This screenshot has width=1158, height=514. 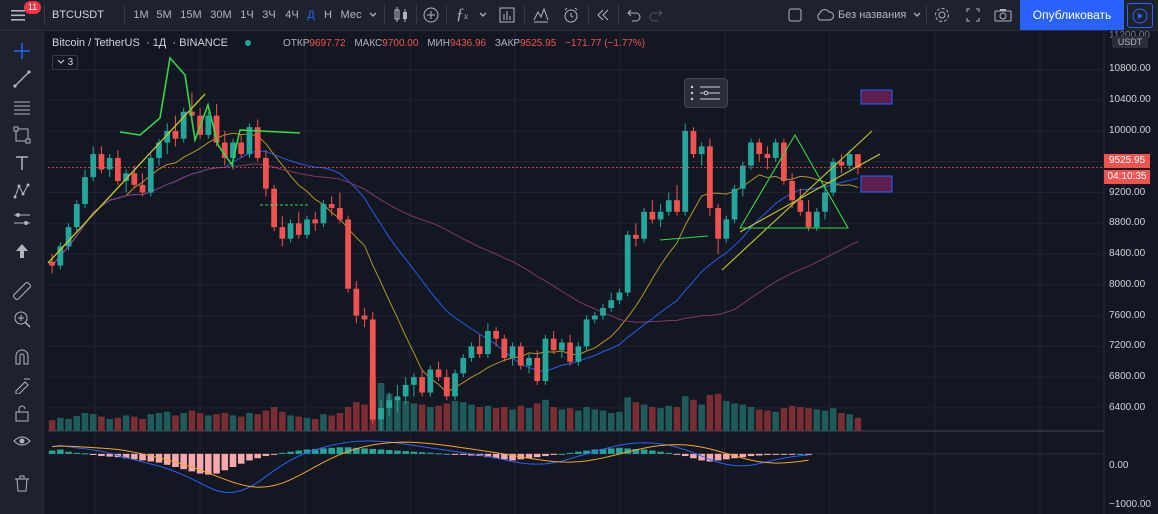 I want to click on interval-15m: 15М, so click(x=191, y=15).